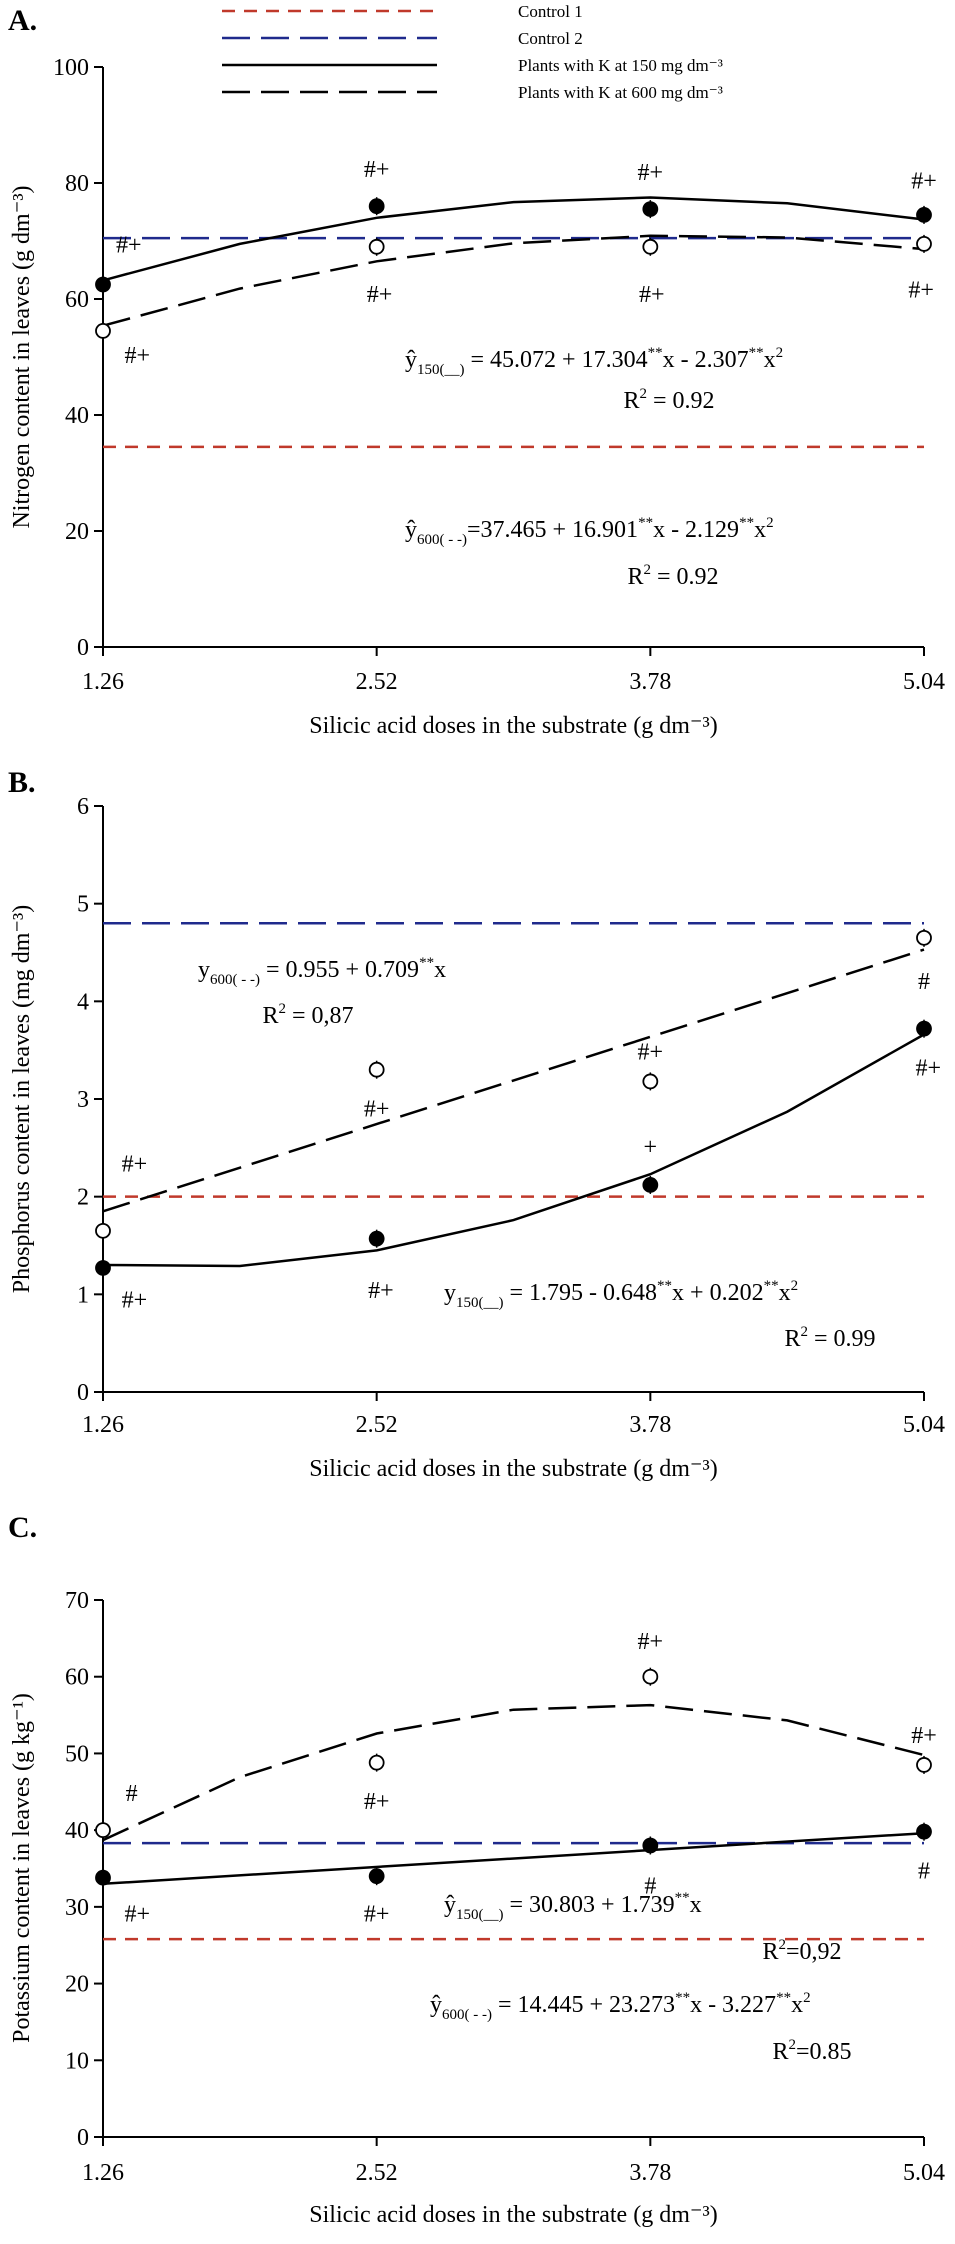 The image size is (955, 2244). Describe the element at coordinates (583, 2005) in the screenshot. I see `equation-part: = 14.445 + 23.273` at that location.